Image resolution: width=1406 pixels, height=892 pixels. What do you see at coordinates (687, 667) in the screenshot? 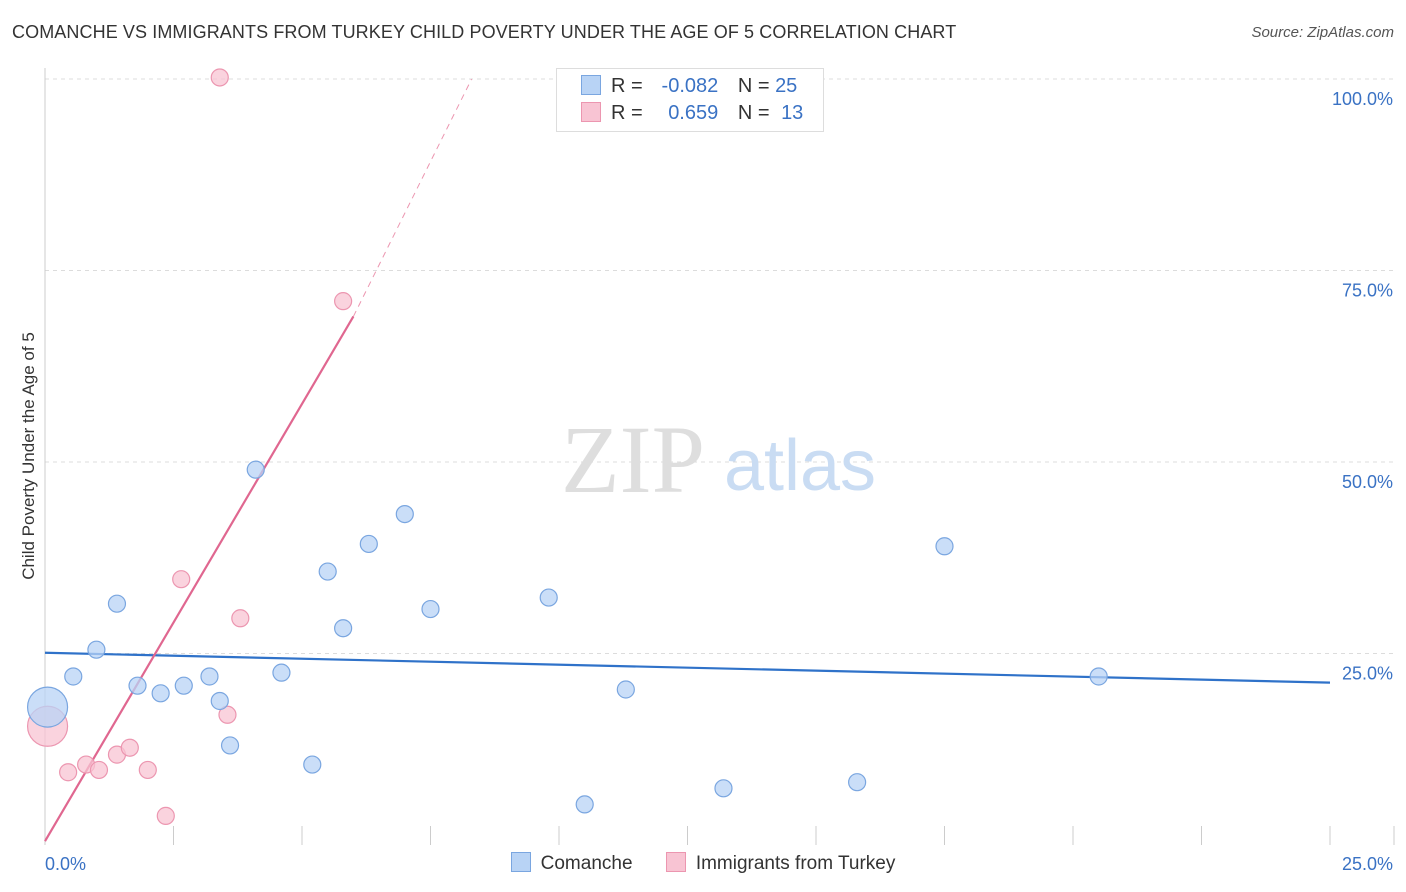
I see `comanche-trend-line` at bounding box center [687, 667].